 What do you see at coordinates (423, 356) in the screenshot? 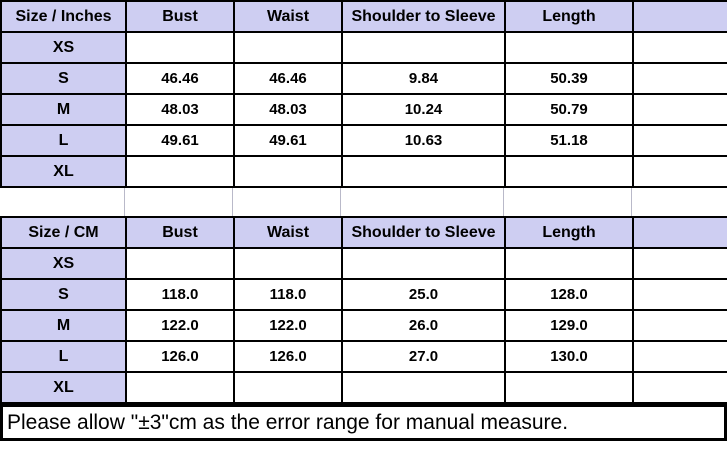
I see `measurement-value-cell: 27.0` at bounding box center [423, 356].